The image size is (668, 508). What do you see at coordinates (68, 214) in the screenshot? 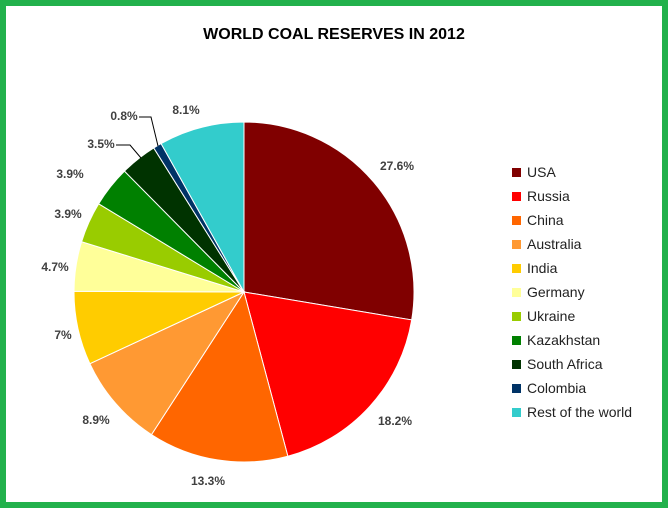
I see `data-label-ukraine: 3.9%` at bounding box center [68, 214].